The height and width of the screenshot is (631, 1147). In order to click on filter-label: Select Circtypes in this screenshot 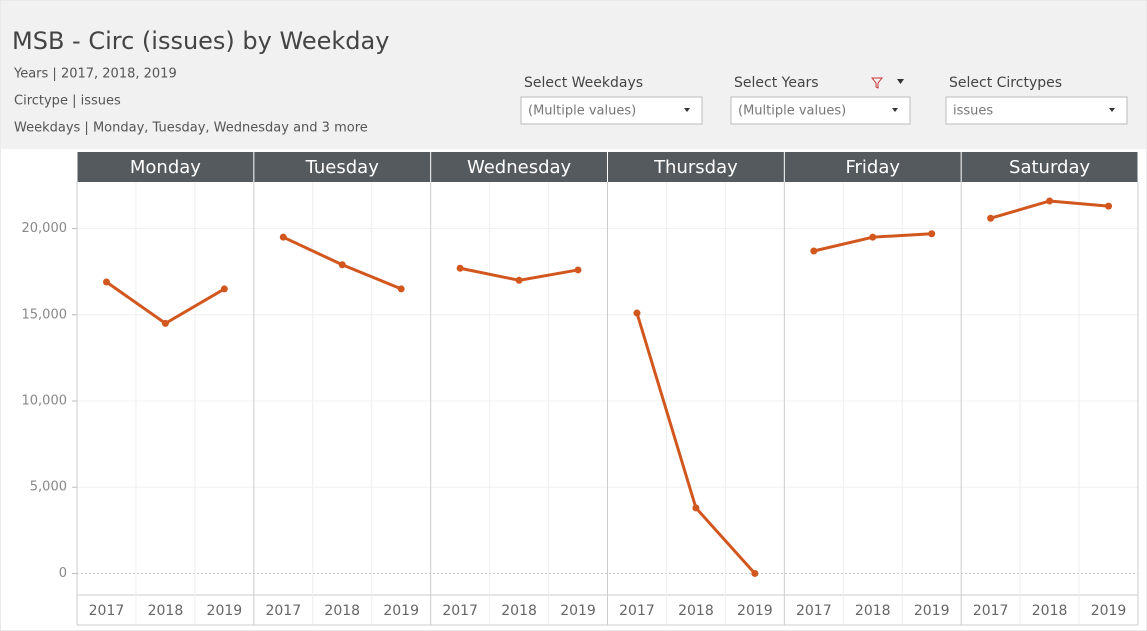, I will do `click(1005, 83)`.